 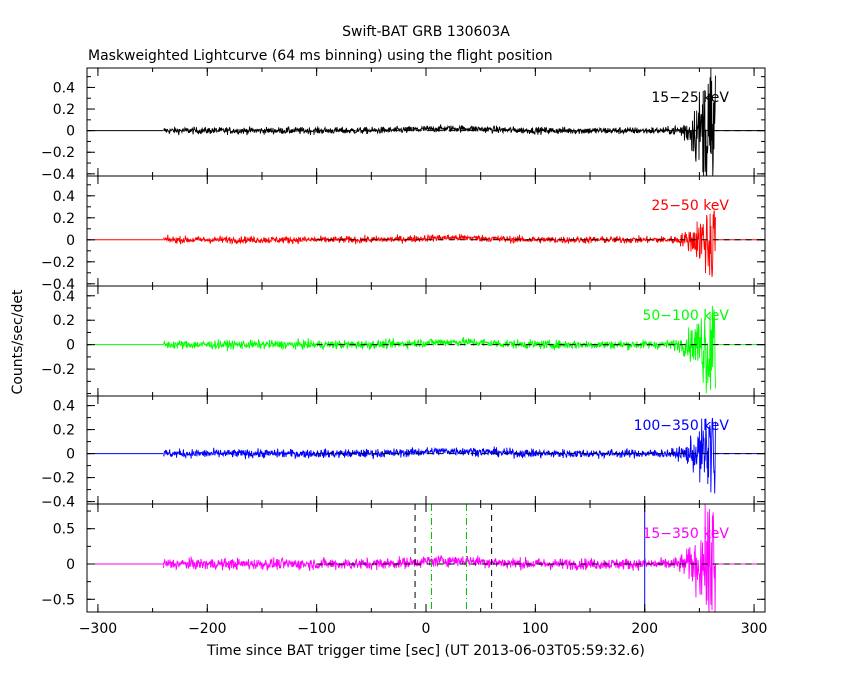 What do you see at coordinates (644, 629) in the screenshot?
I see `x-tick-label: 200` at bounding box center [644, 629].